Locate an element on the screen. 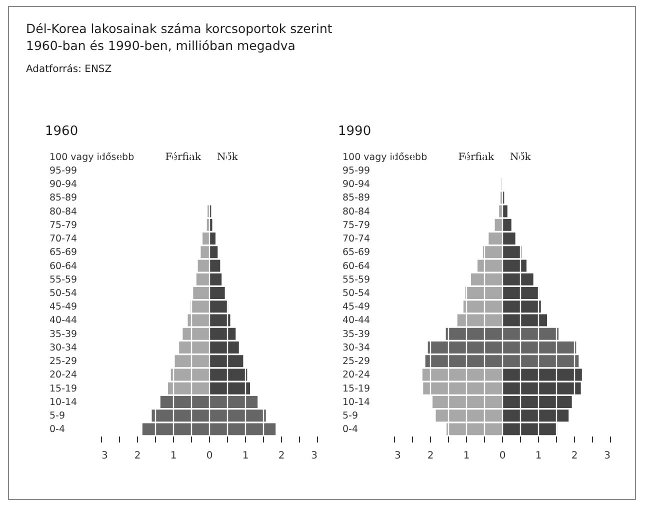 This screenshot has height=512, width=648. text: Férfiak is located at coordinates (183, 157).